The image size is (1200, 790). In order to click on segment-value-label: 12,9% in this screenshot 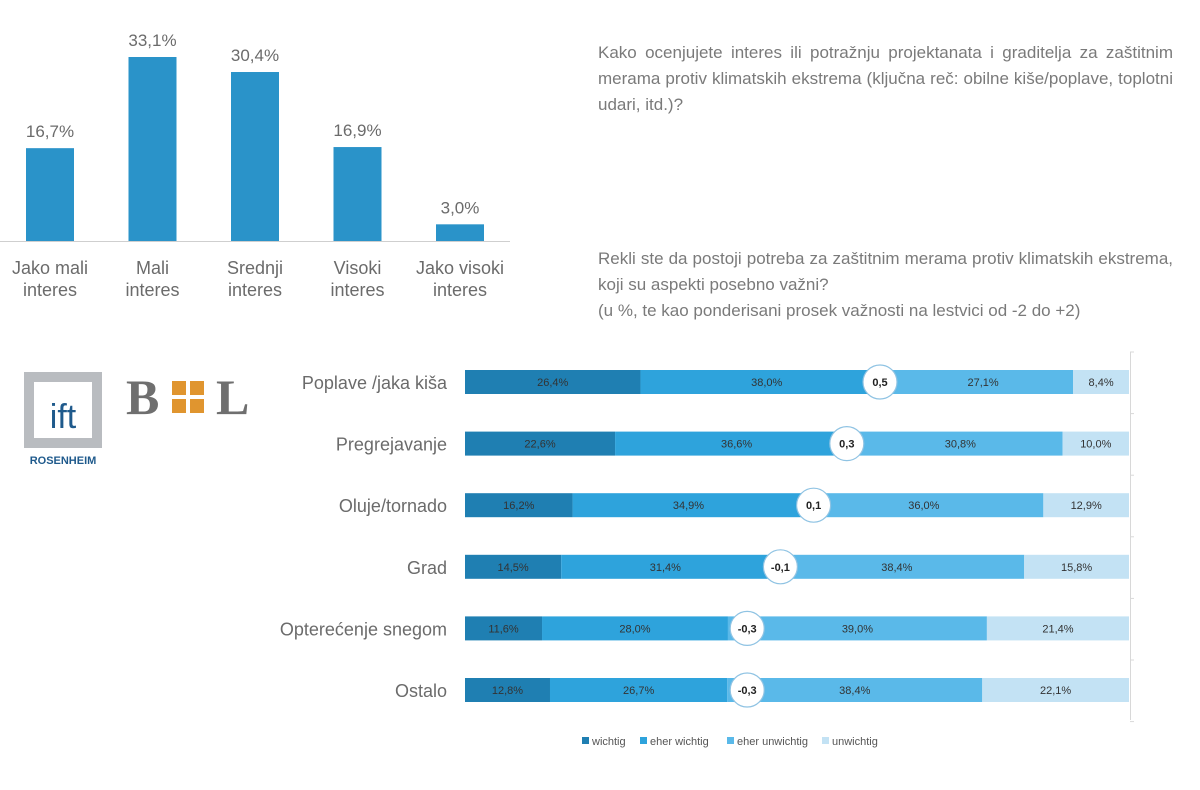, I will do `click(1086, 506)`.